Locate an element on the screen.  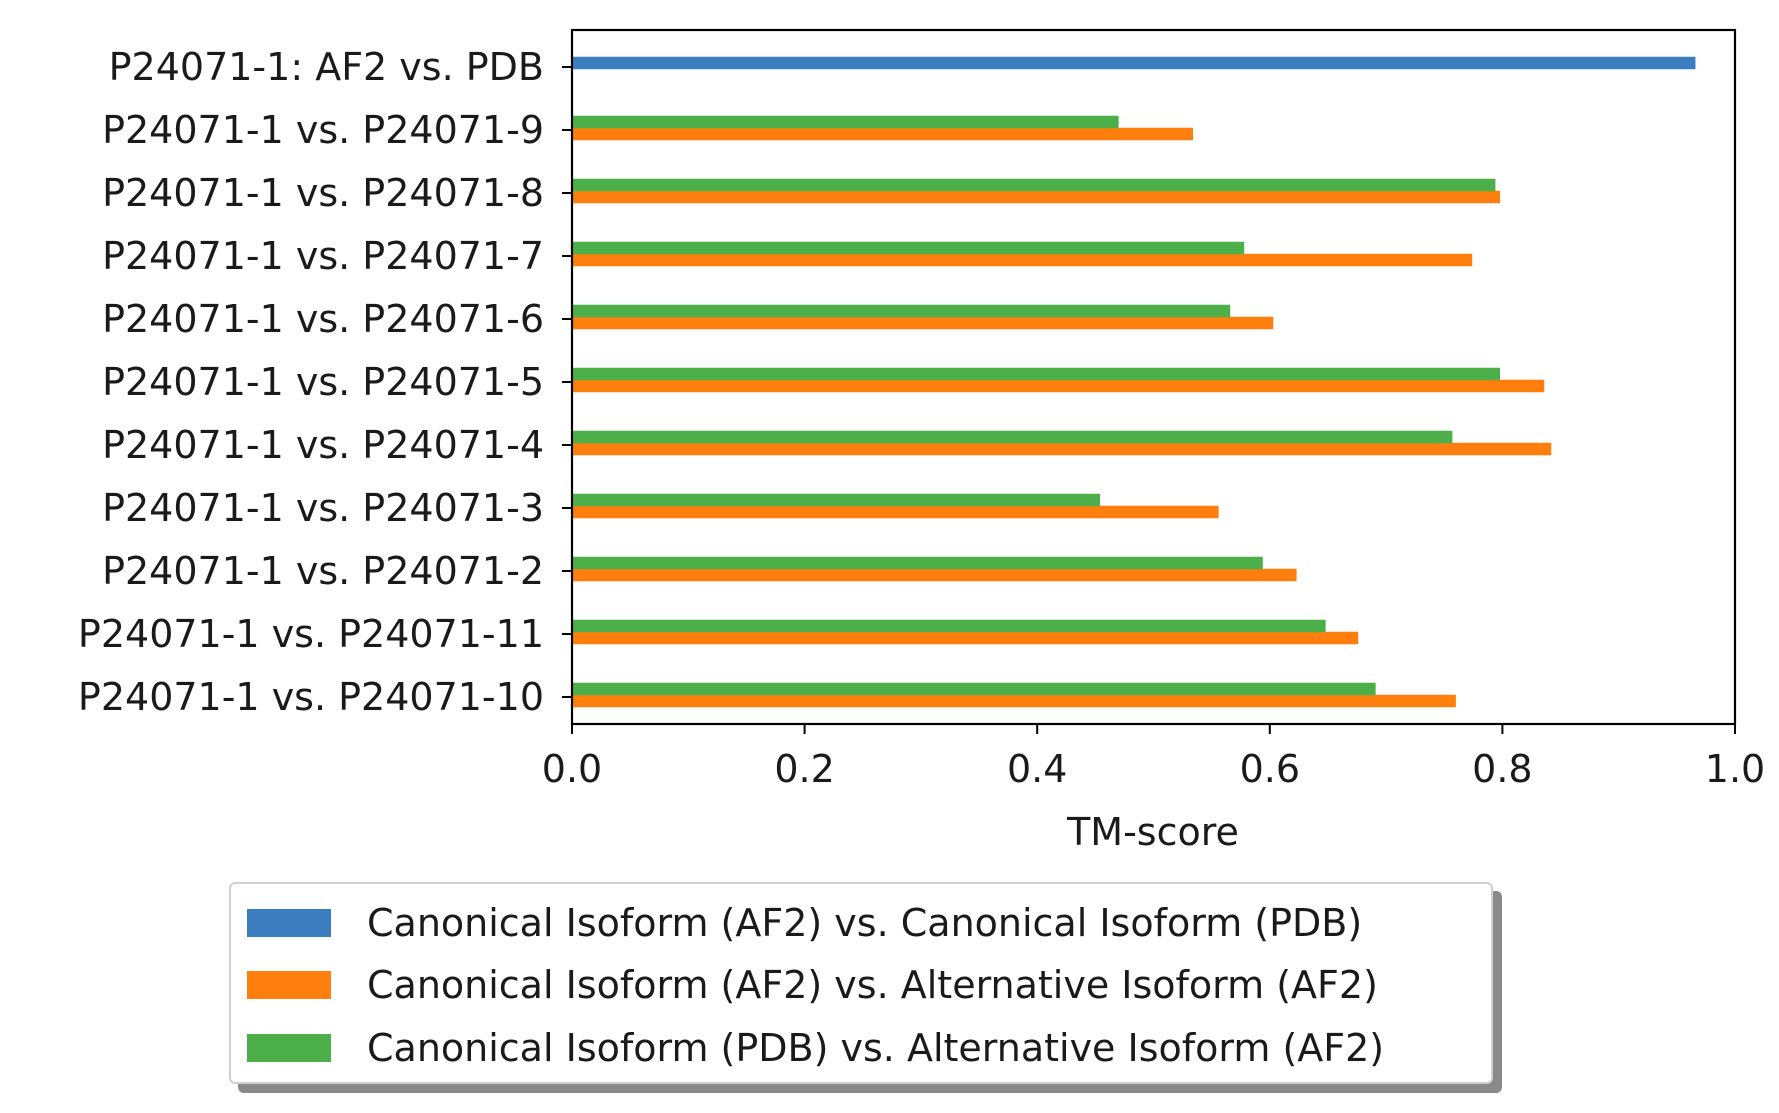
x-axis: 0.0 0.2 0.4 0.6 0.8 1.0 is located at coordinates (1153, 757).